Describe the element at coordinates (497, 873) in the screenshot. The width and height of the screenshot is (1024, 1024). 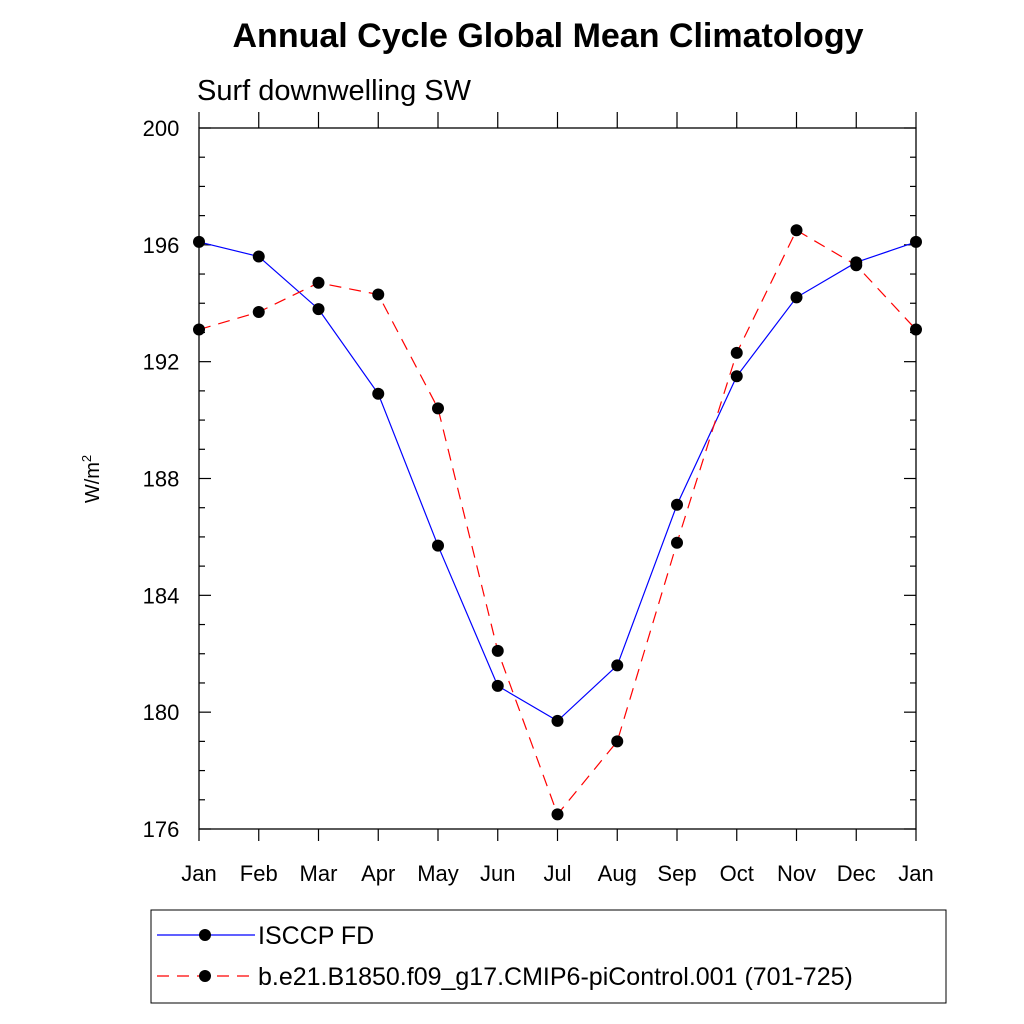
I see `x-tick-label: Jun` at that location.